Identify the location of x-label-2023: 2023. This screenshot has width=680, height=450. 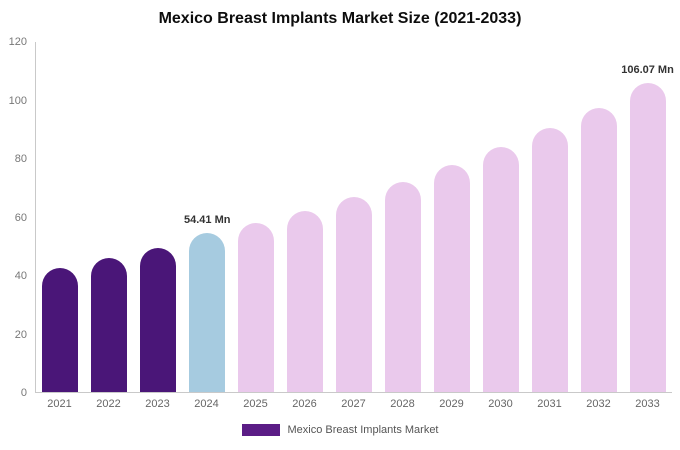
(157, 404).